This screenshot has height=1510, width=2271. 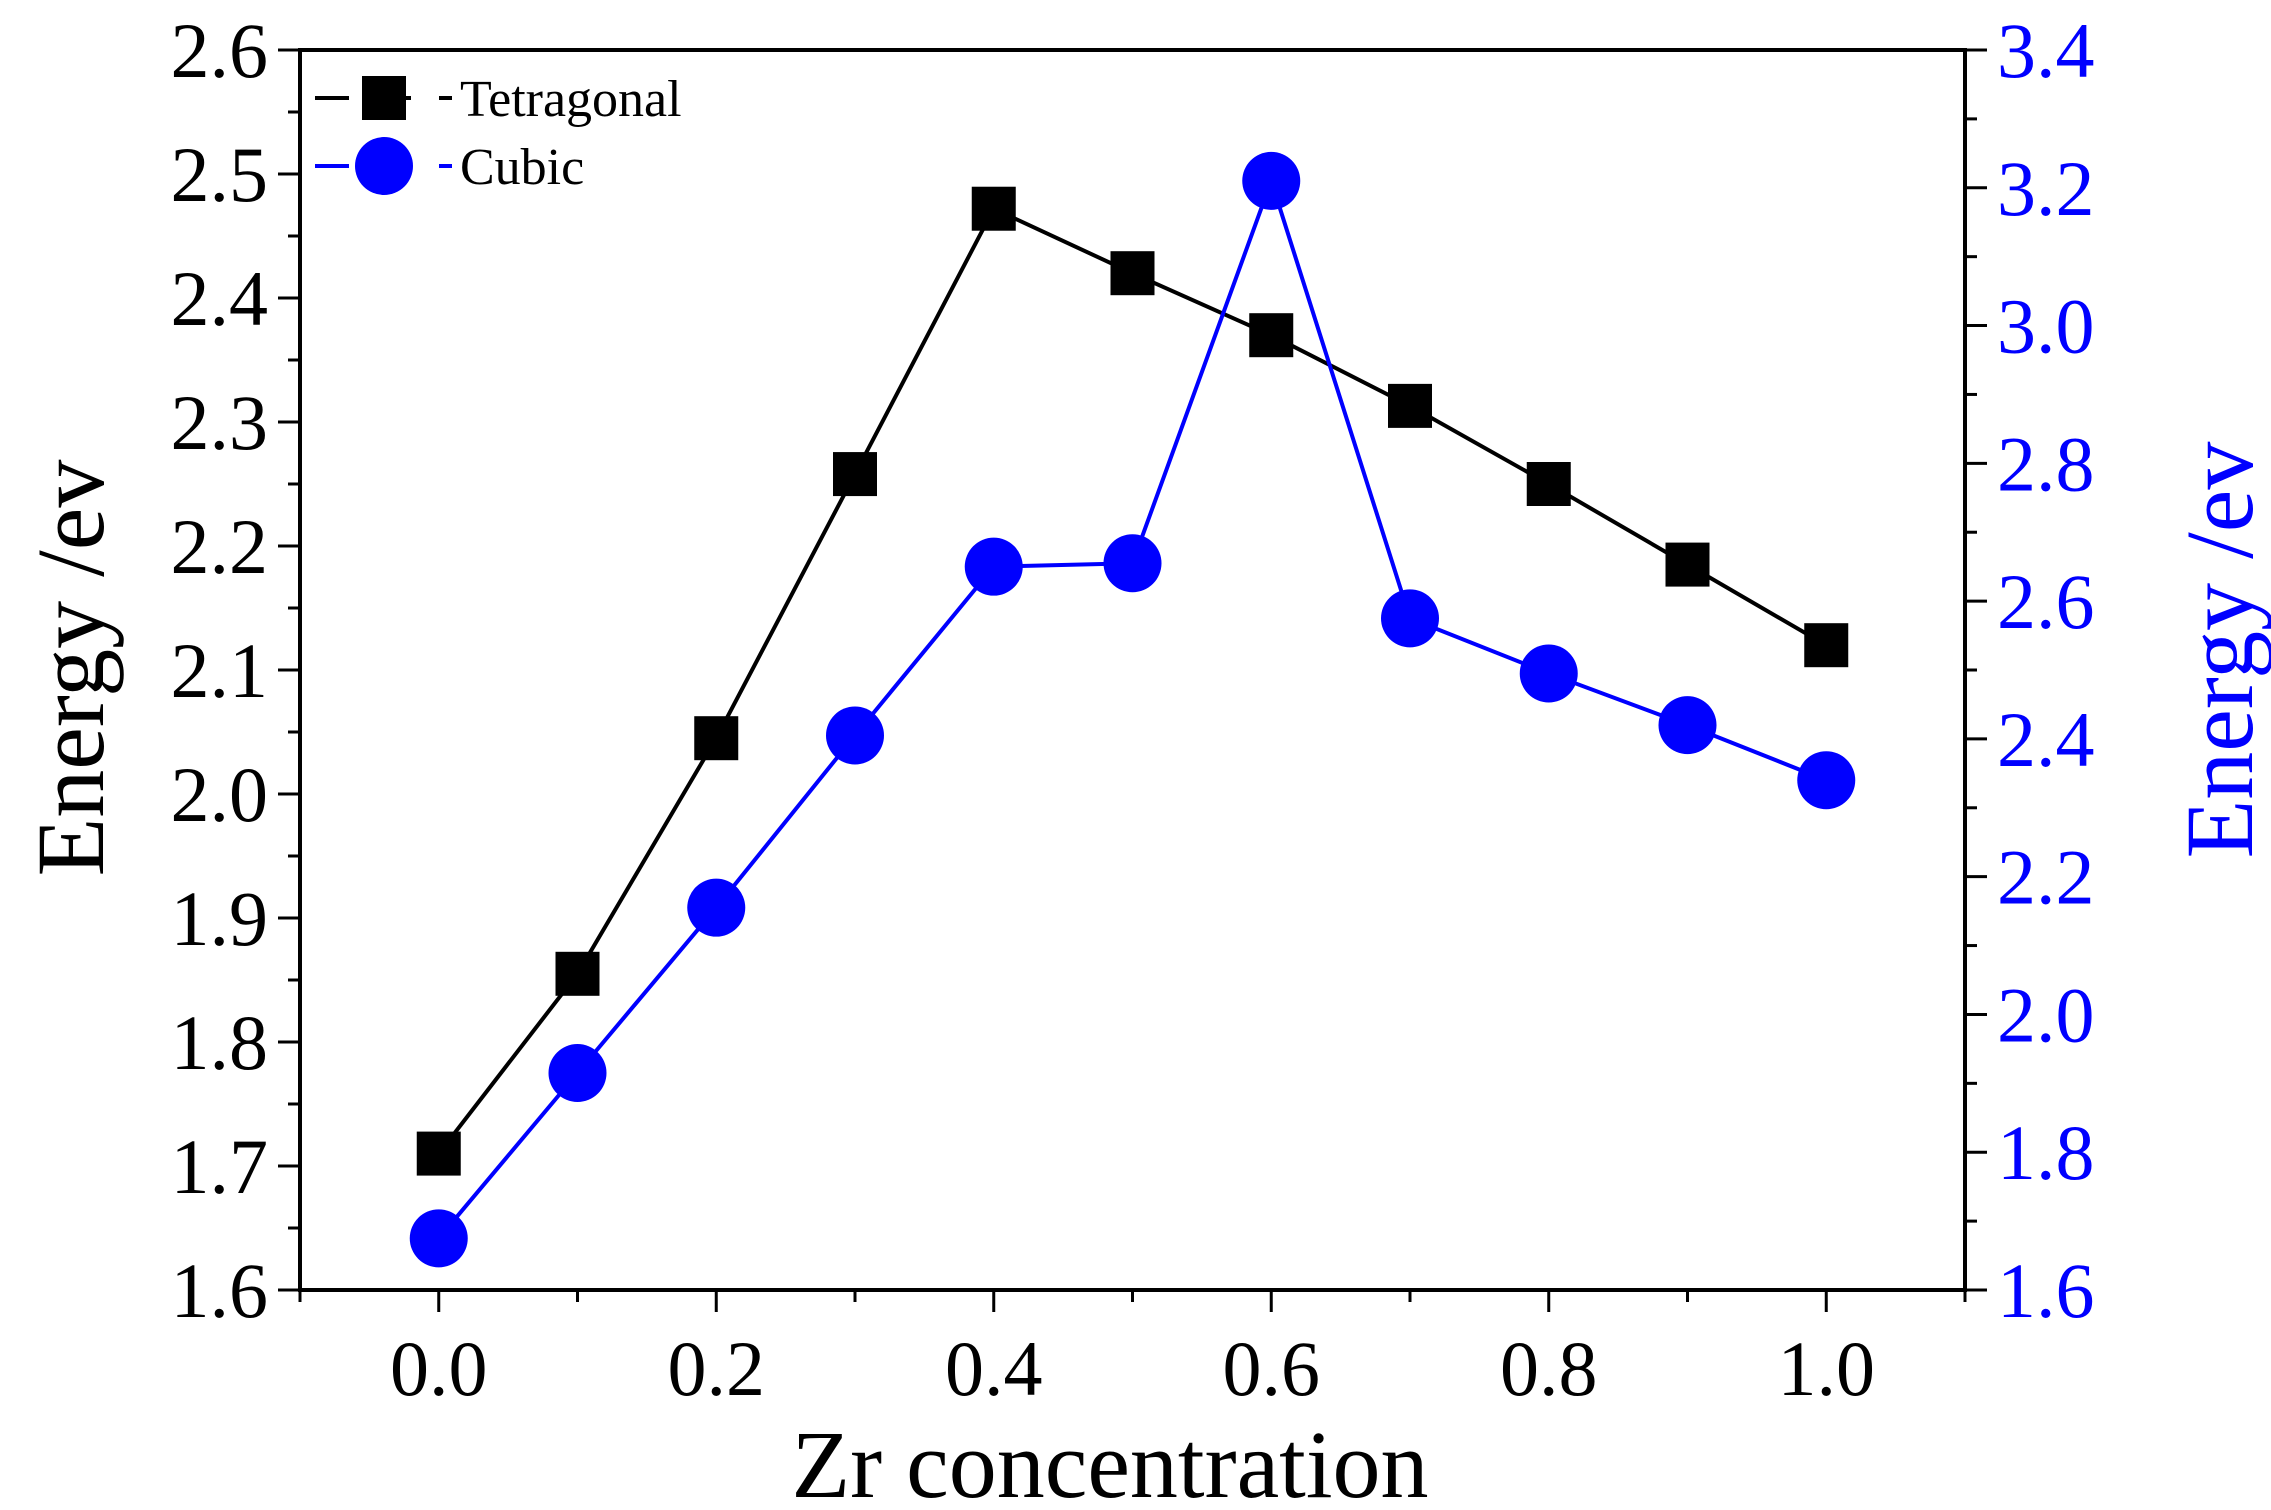 I want to click on legend-label-tetragonal: Tetragonal, so click(x=571, y=99).